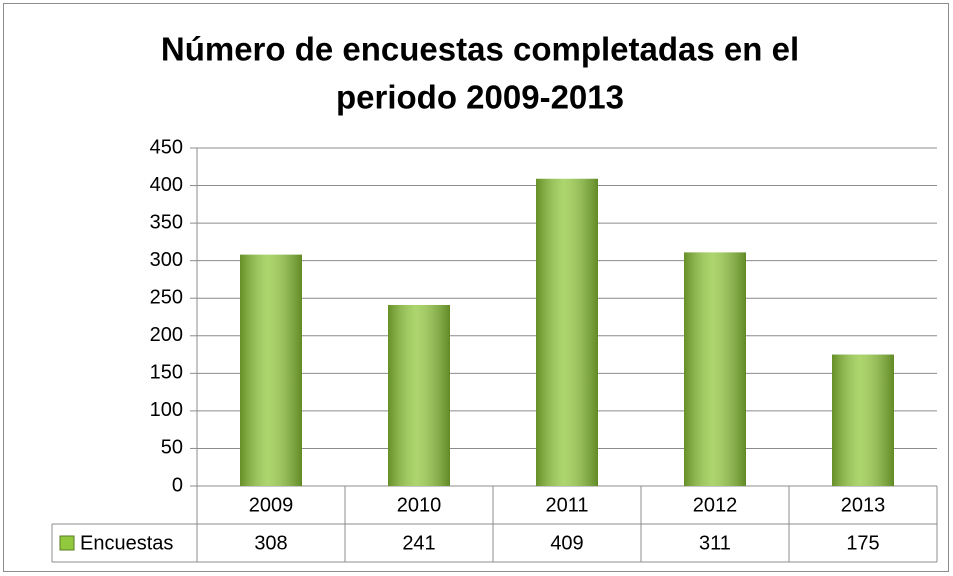 This screenshot has width=953, height=576. What do you see at coordinates (166, 185) in the screenshot?
I see `y-tick-label: 400` at bounding box center [166, 185].